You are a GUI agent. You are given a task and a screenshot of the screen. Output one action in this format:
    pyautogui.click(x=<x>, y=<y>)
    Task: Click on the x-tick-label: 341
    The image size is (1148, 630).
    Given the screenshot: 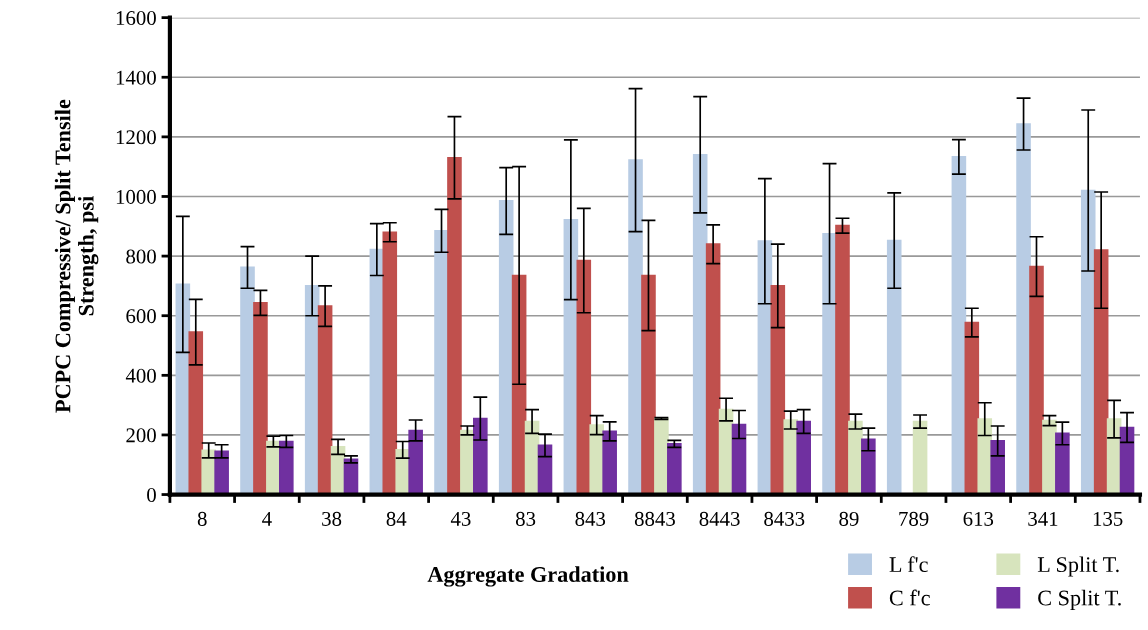 What is the action you would take?
    pyautogui.click(x=1043, y=518)
    